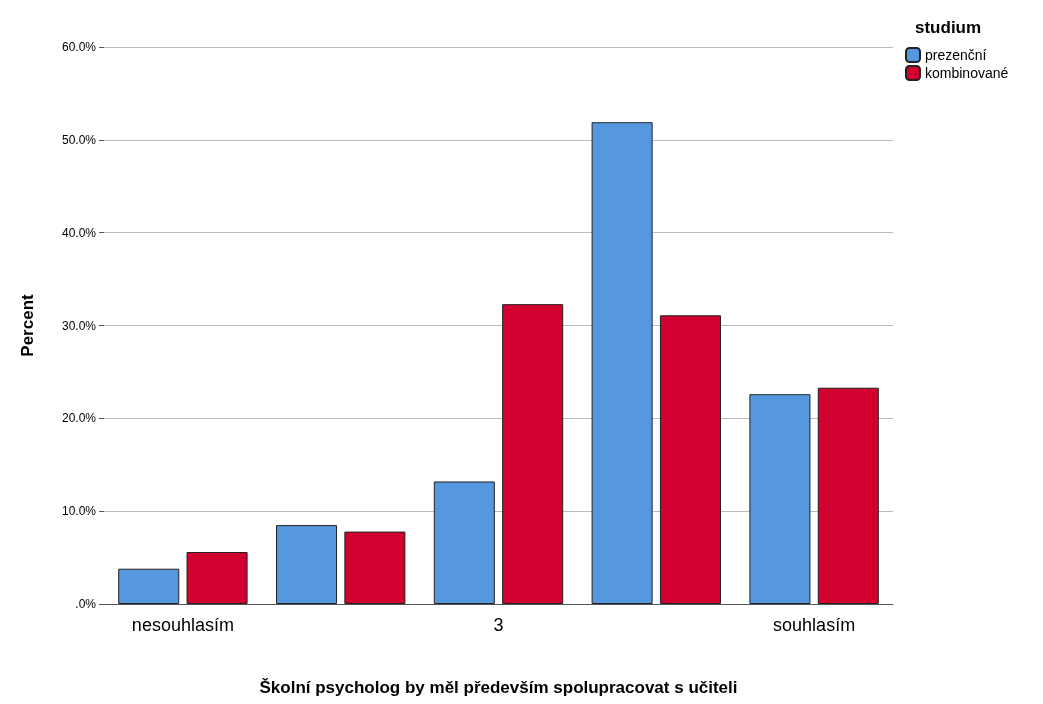 Image resolution: width=1043 pixels, height=704 pixels. I want to click on y-tick-label: 60.0%, so click(79, 47).